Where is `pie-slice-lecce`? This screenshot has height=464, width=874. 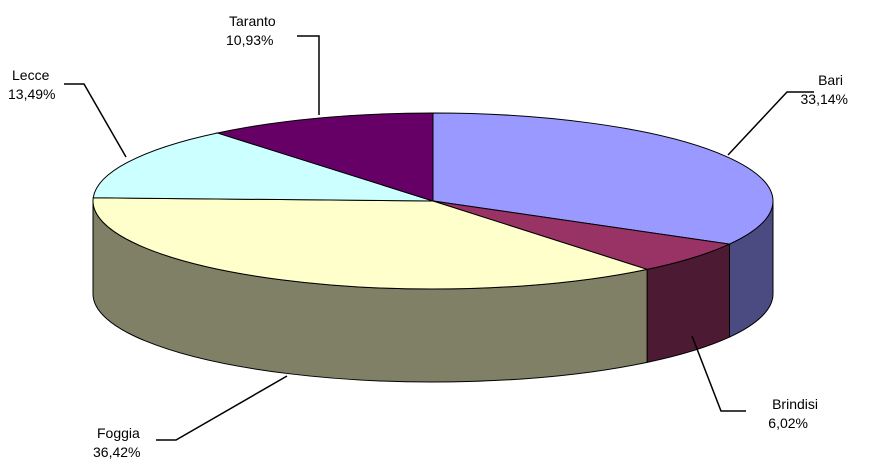 pie-slice-lecce is located at coordinates (263, 167).